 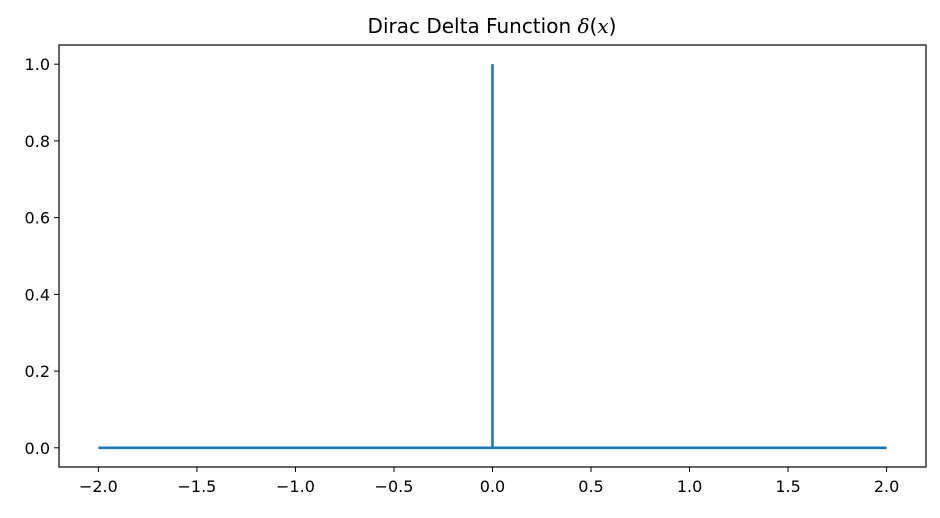 What do you see at coordinates (602, 26) in the screenshot?
I see `chart-title-variable: x` at bounding box center [602, 26].